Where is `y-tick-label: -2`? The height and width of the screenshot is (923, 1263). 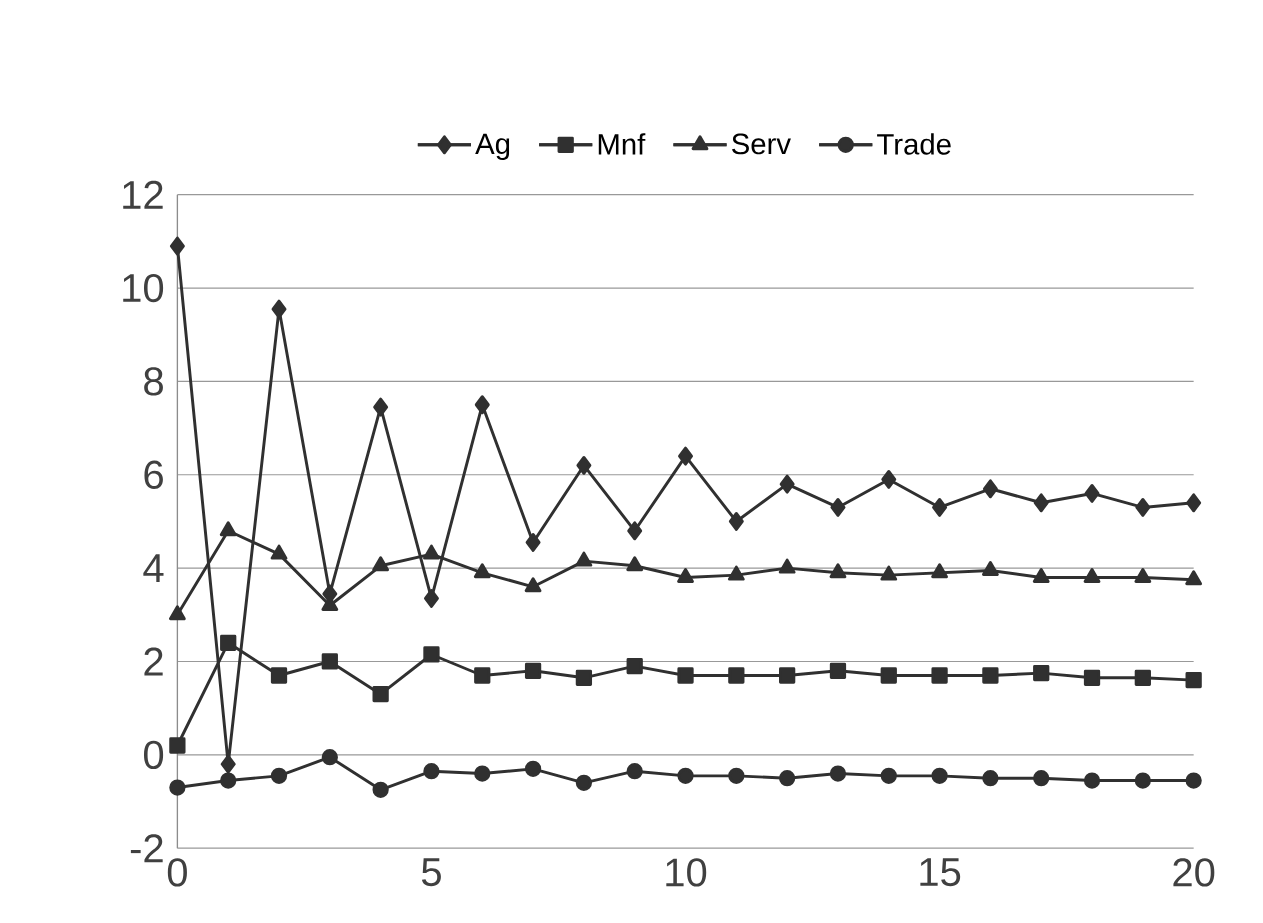
y-tick-label: -2 is located at coordinates (146, 848).